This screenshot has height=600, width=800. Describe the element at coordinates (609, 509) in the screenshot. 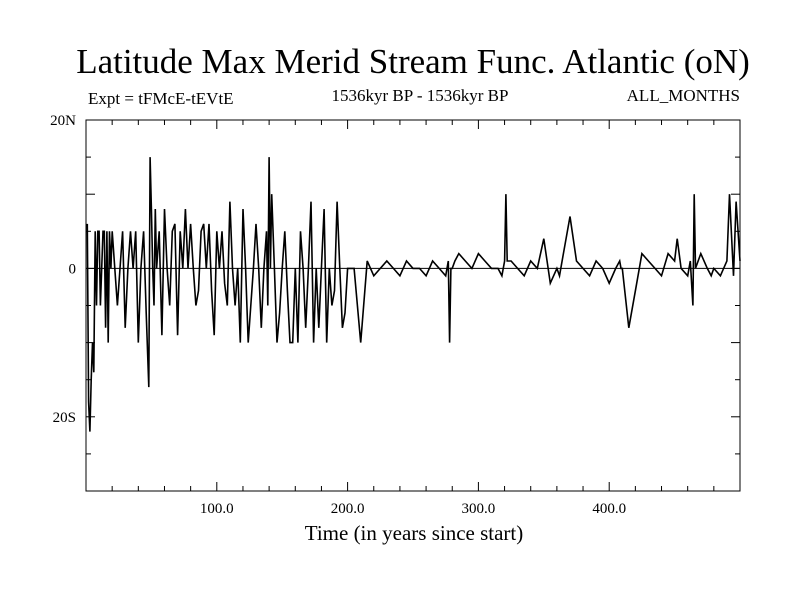

I see `x-tick-label: 400.0` at that location.